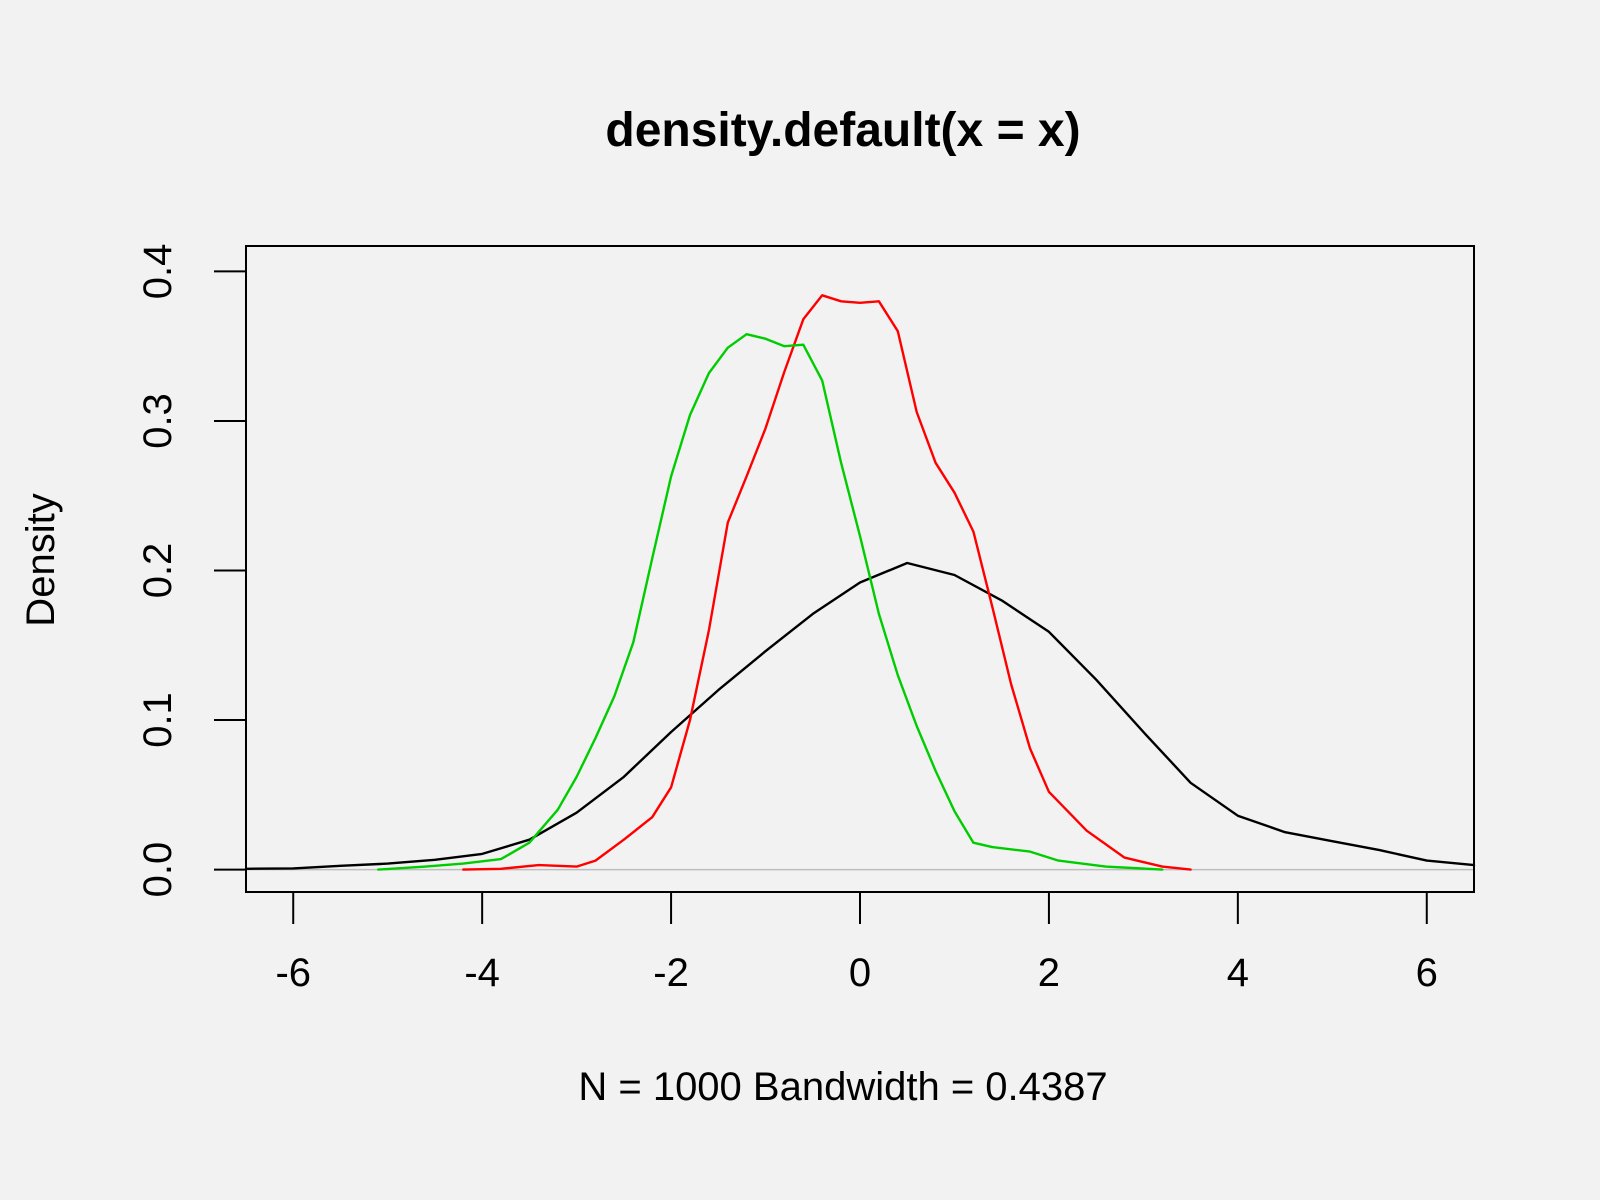 The image size is (1600, 1200). I want to click on y-tick-label: 0.3, so click(158, 421).